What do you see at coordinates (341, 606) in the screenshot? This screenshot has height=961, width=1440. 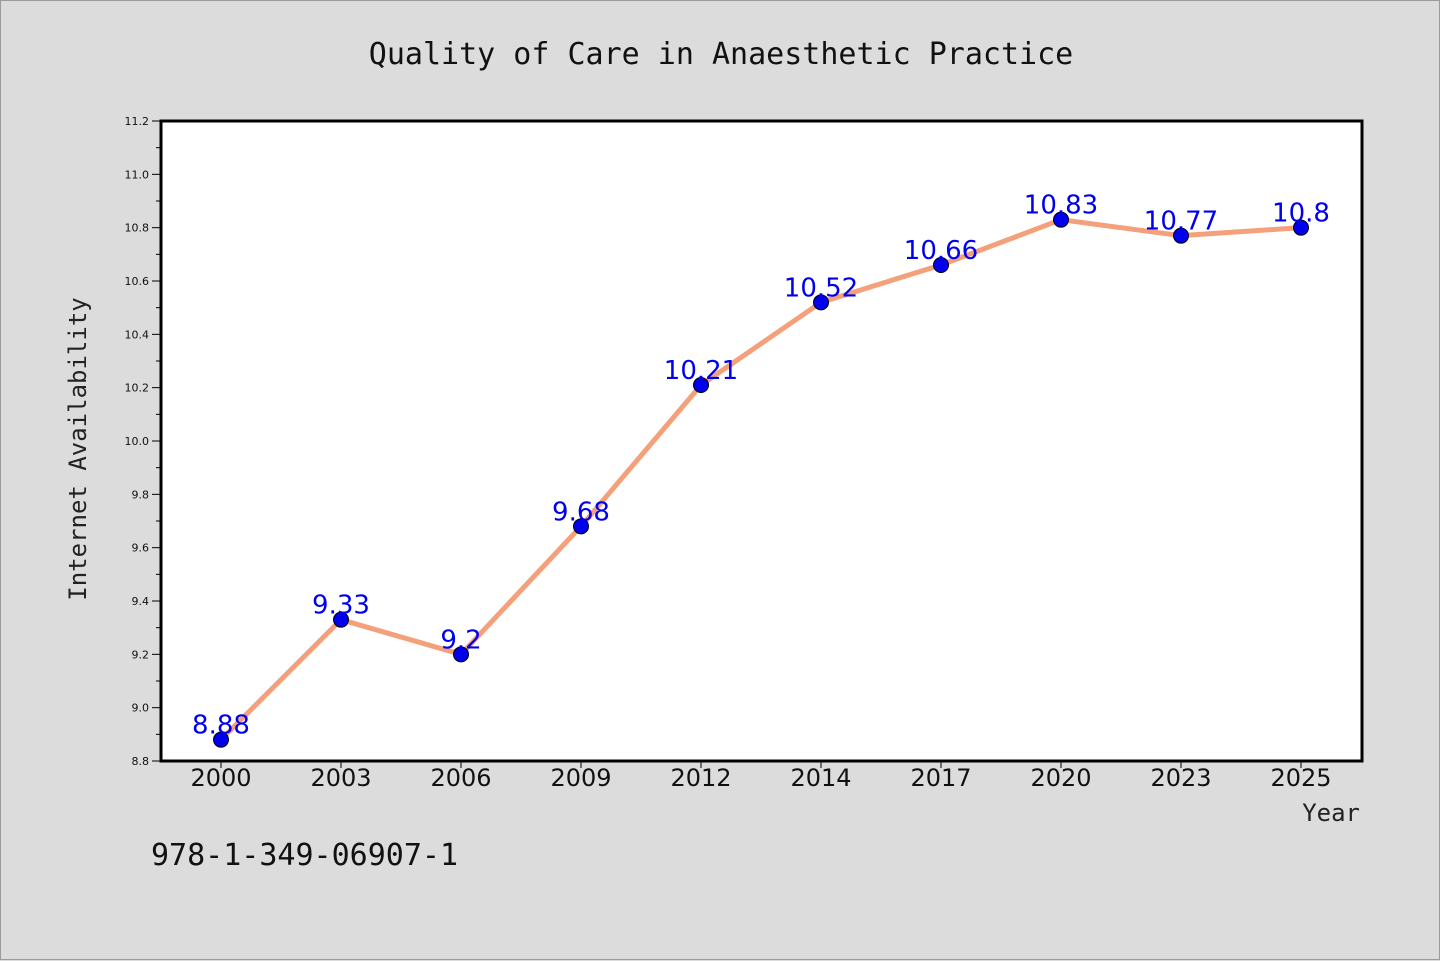 I see `data-label: 9.33` at bounding box center [341, 606].